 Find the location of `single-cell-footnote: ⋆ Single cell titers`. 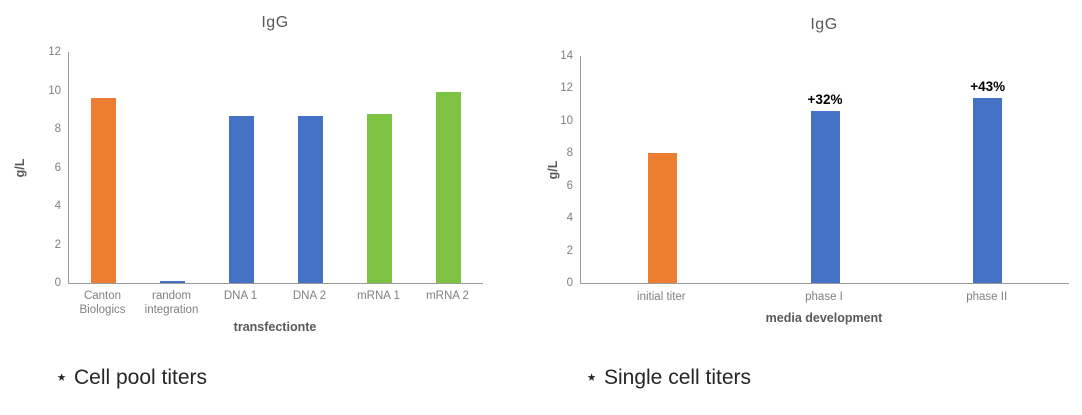

single-cell-footnote: ⋆ Single cell titers is located at coordinates (668, 377).